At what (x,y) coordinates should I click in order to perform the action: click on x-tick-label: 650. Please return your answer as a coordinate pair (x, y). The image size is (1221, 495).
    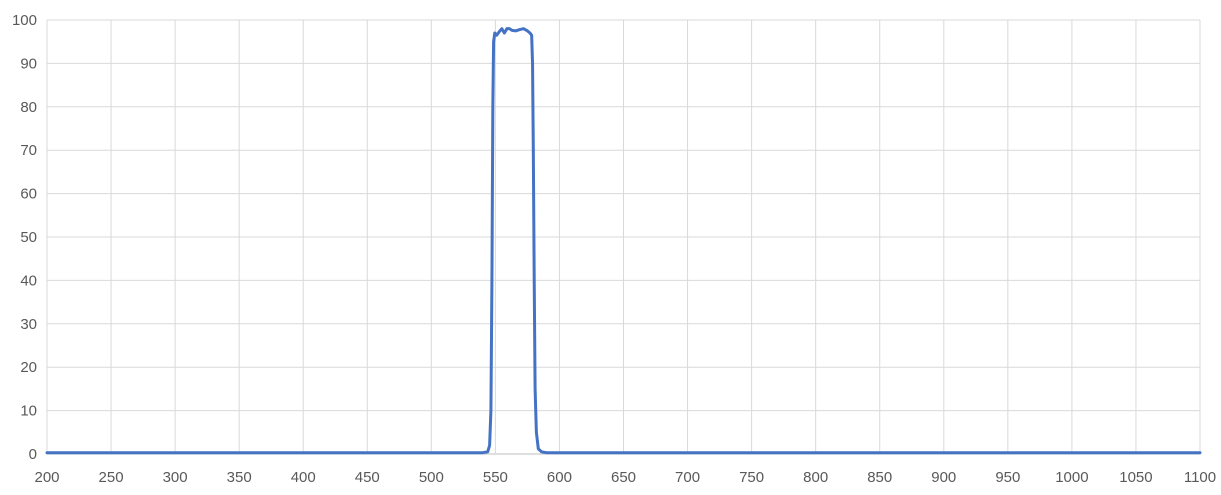
    Looking at the image, I should click on (623, 477).